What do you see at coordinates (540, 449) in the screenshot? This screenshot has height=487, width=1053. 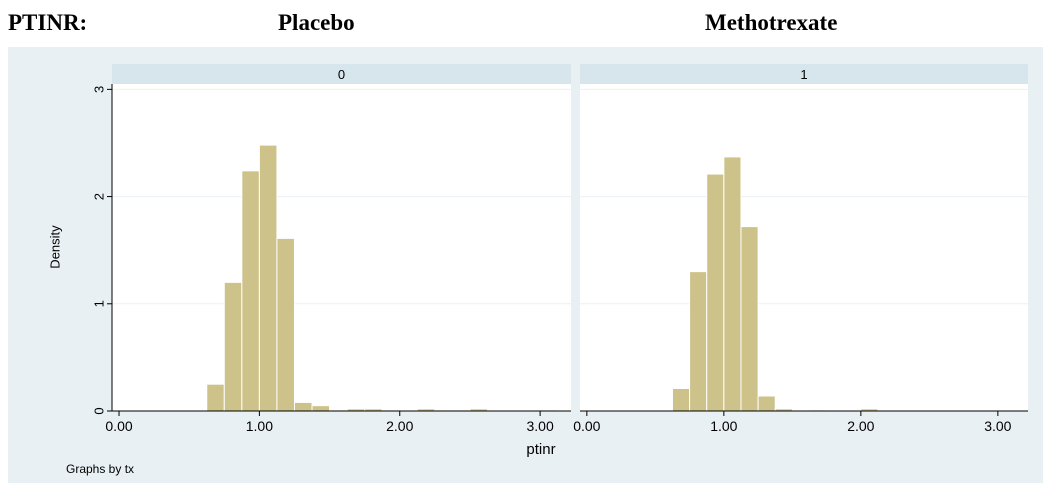 I see `x-axis-title: ptinr` at bounding box center [540, 449].